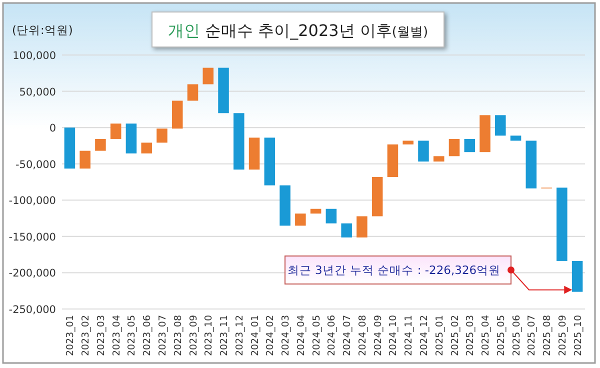 The width and height of the screenshot is (600, 368). Describe the element at coordinates (486, 335) in the screenshot. I see `x-tick-label: 2025_04` at that location.